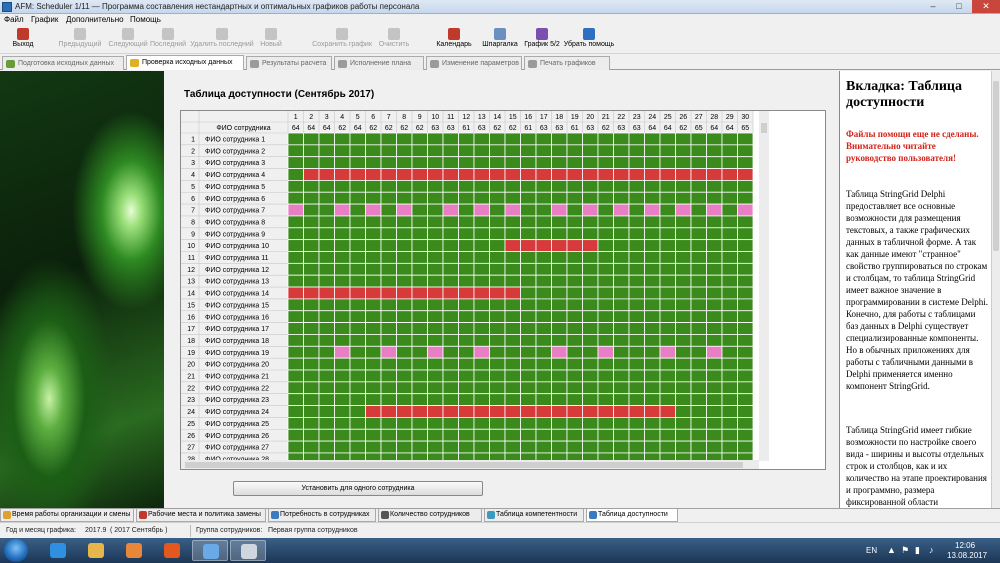 The width and height of the screenshot is (1000, 563). Describe the element at coordinates (95, 19) in the screenshot. I see `menu-extra: Дополнительно` at that location.